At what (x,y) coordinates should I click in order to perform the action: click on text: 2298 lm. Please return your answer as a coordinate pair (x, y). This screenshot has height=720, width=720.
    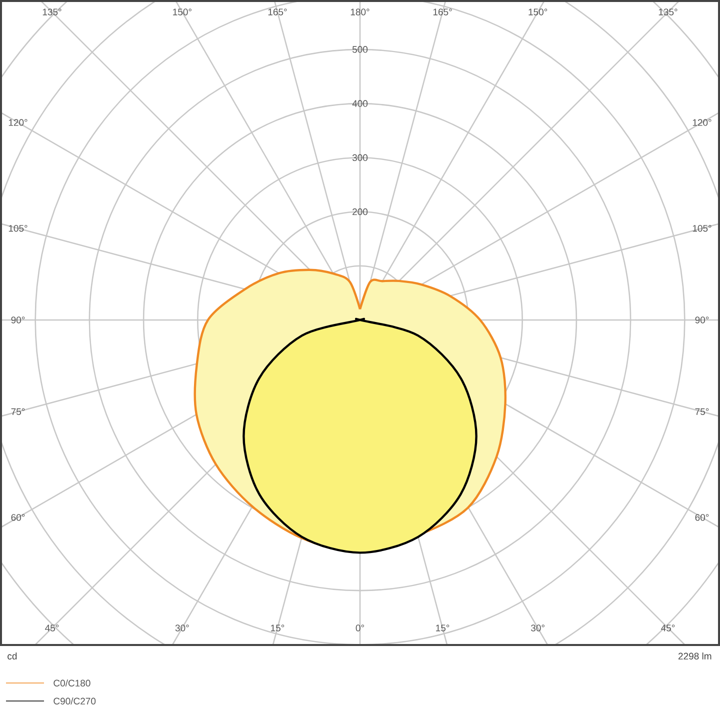
    Looking at the image, I should click on (695, 656).